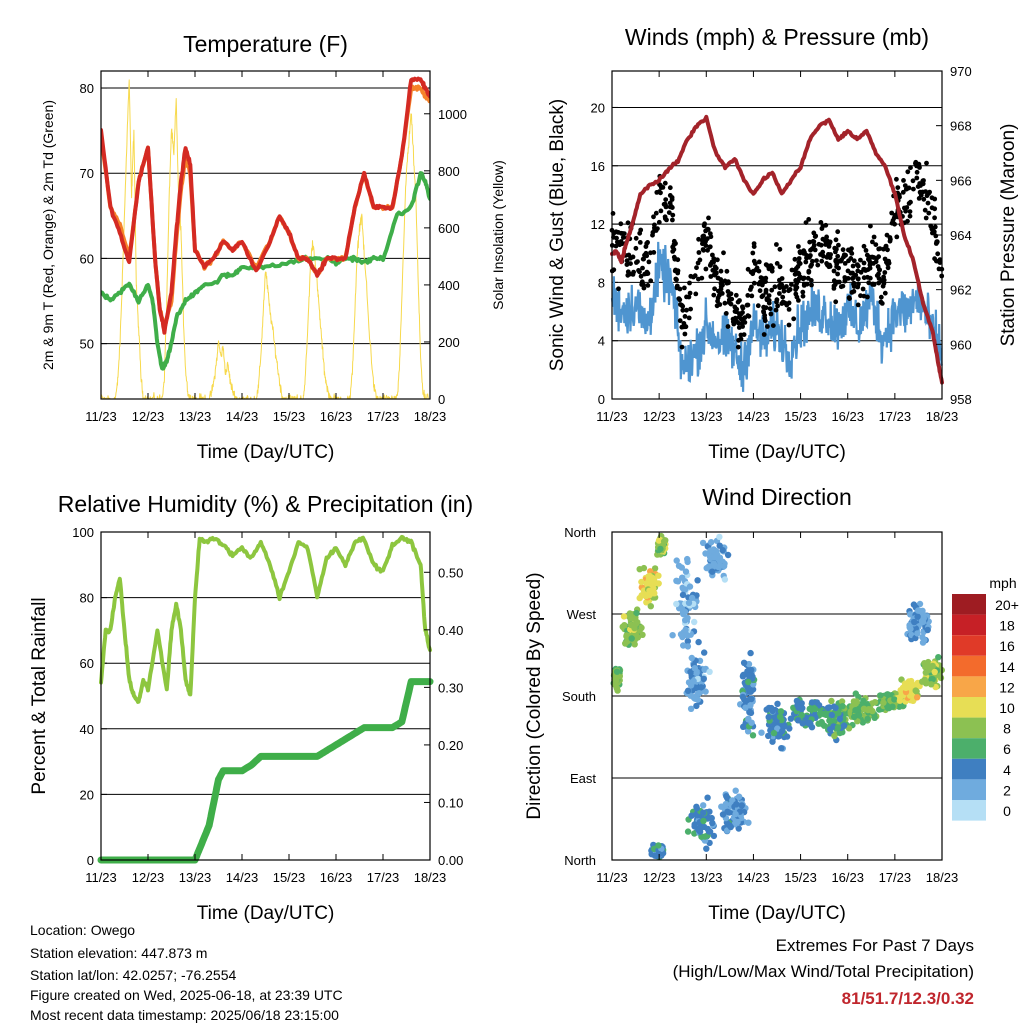 The image size is (1024, 1024). Describe the element at coordinates (961, 290) in the screenshot. I see `y2-tick-label: 962` at that location.